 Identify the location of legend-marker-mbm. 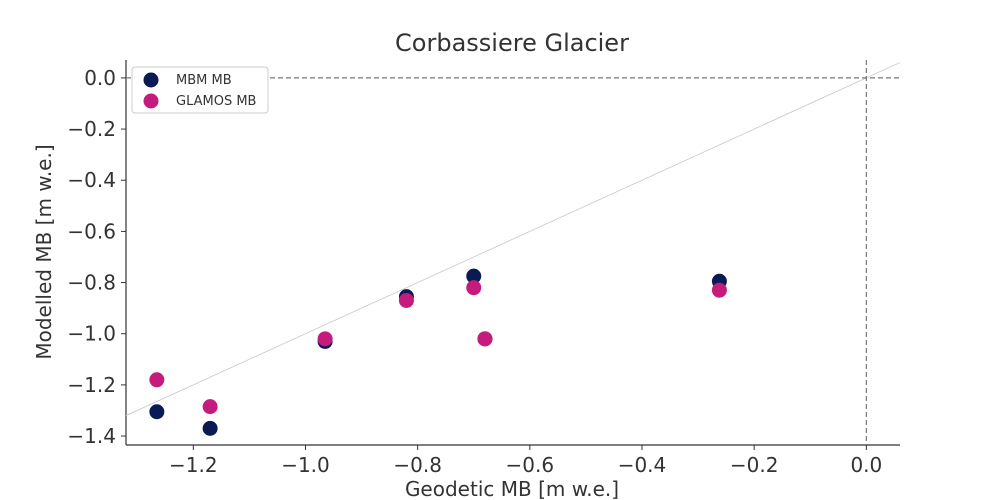
(151, 80).